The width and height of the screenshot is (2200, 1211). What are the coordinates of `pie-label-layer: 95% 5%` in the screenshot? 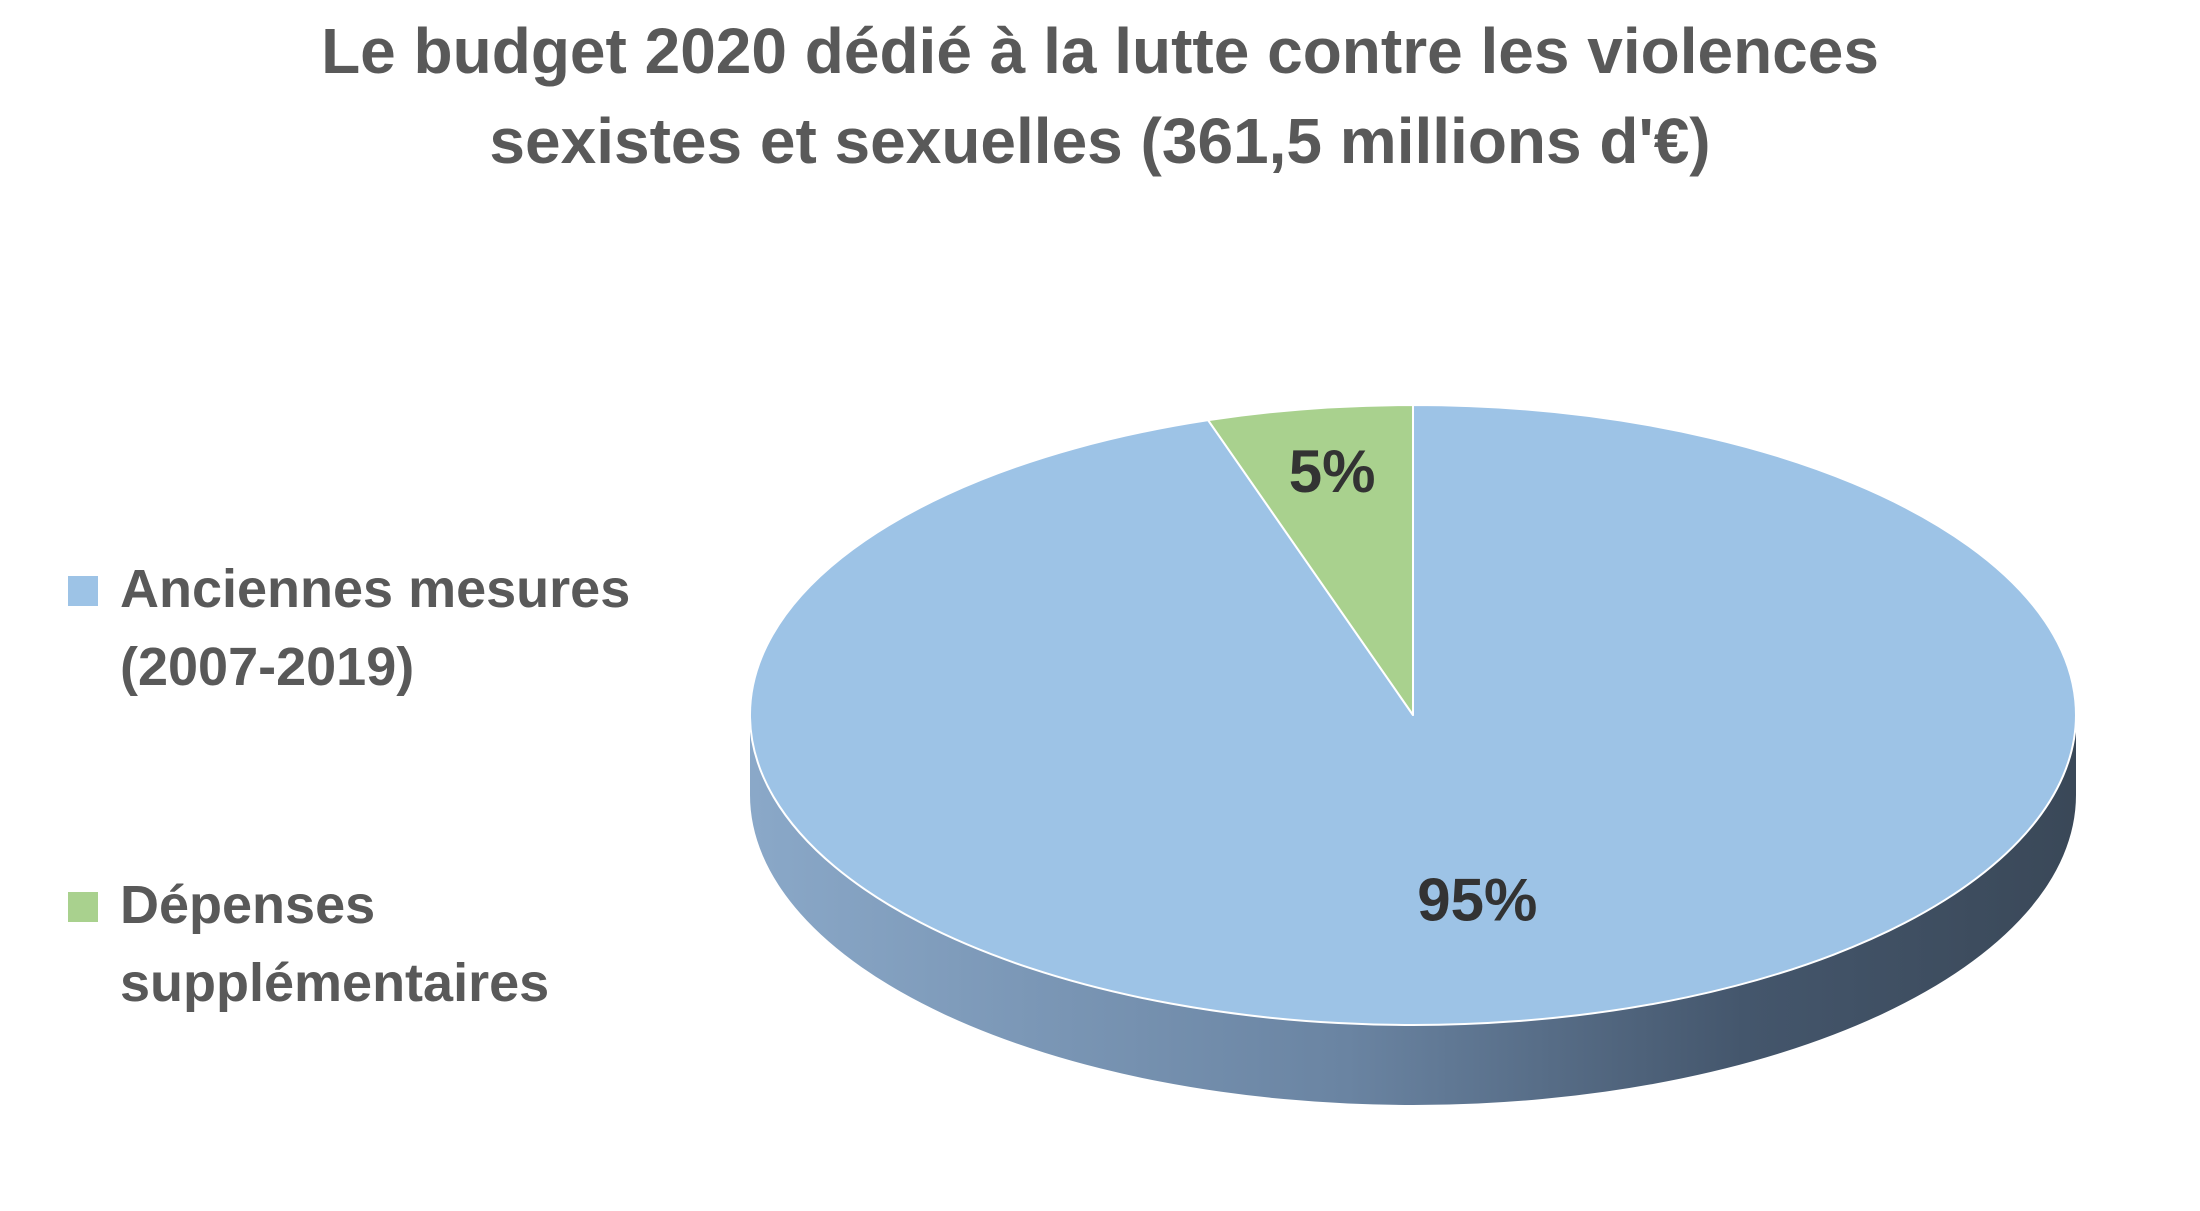 It's located at (1413, 686).